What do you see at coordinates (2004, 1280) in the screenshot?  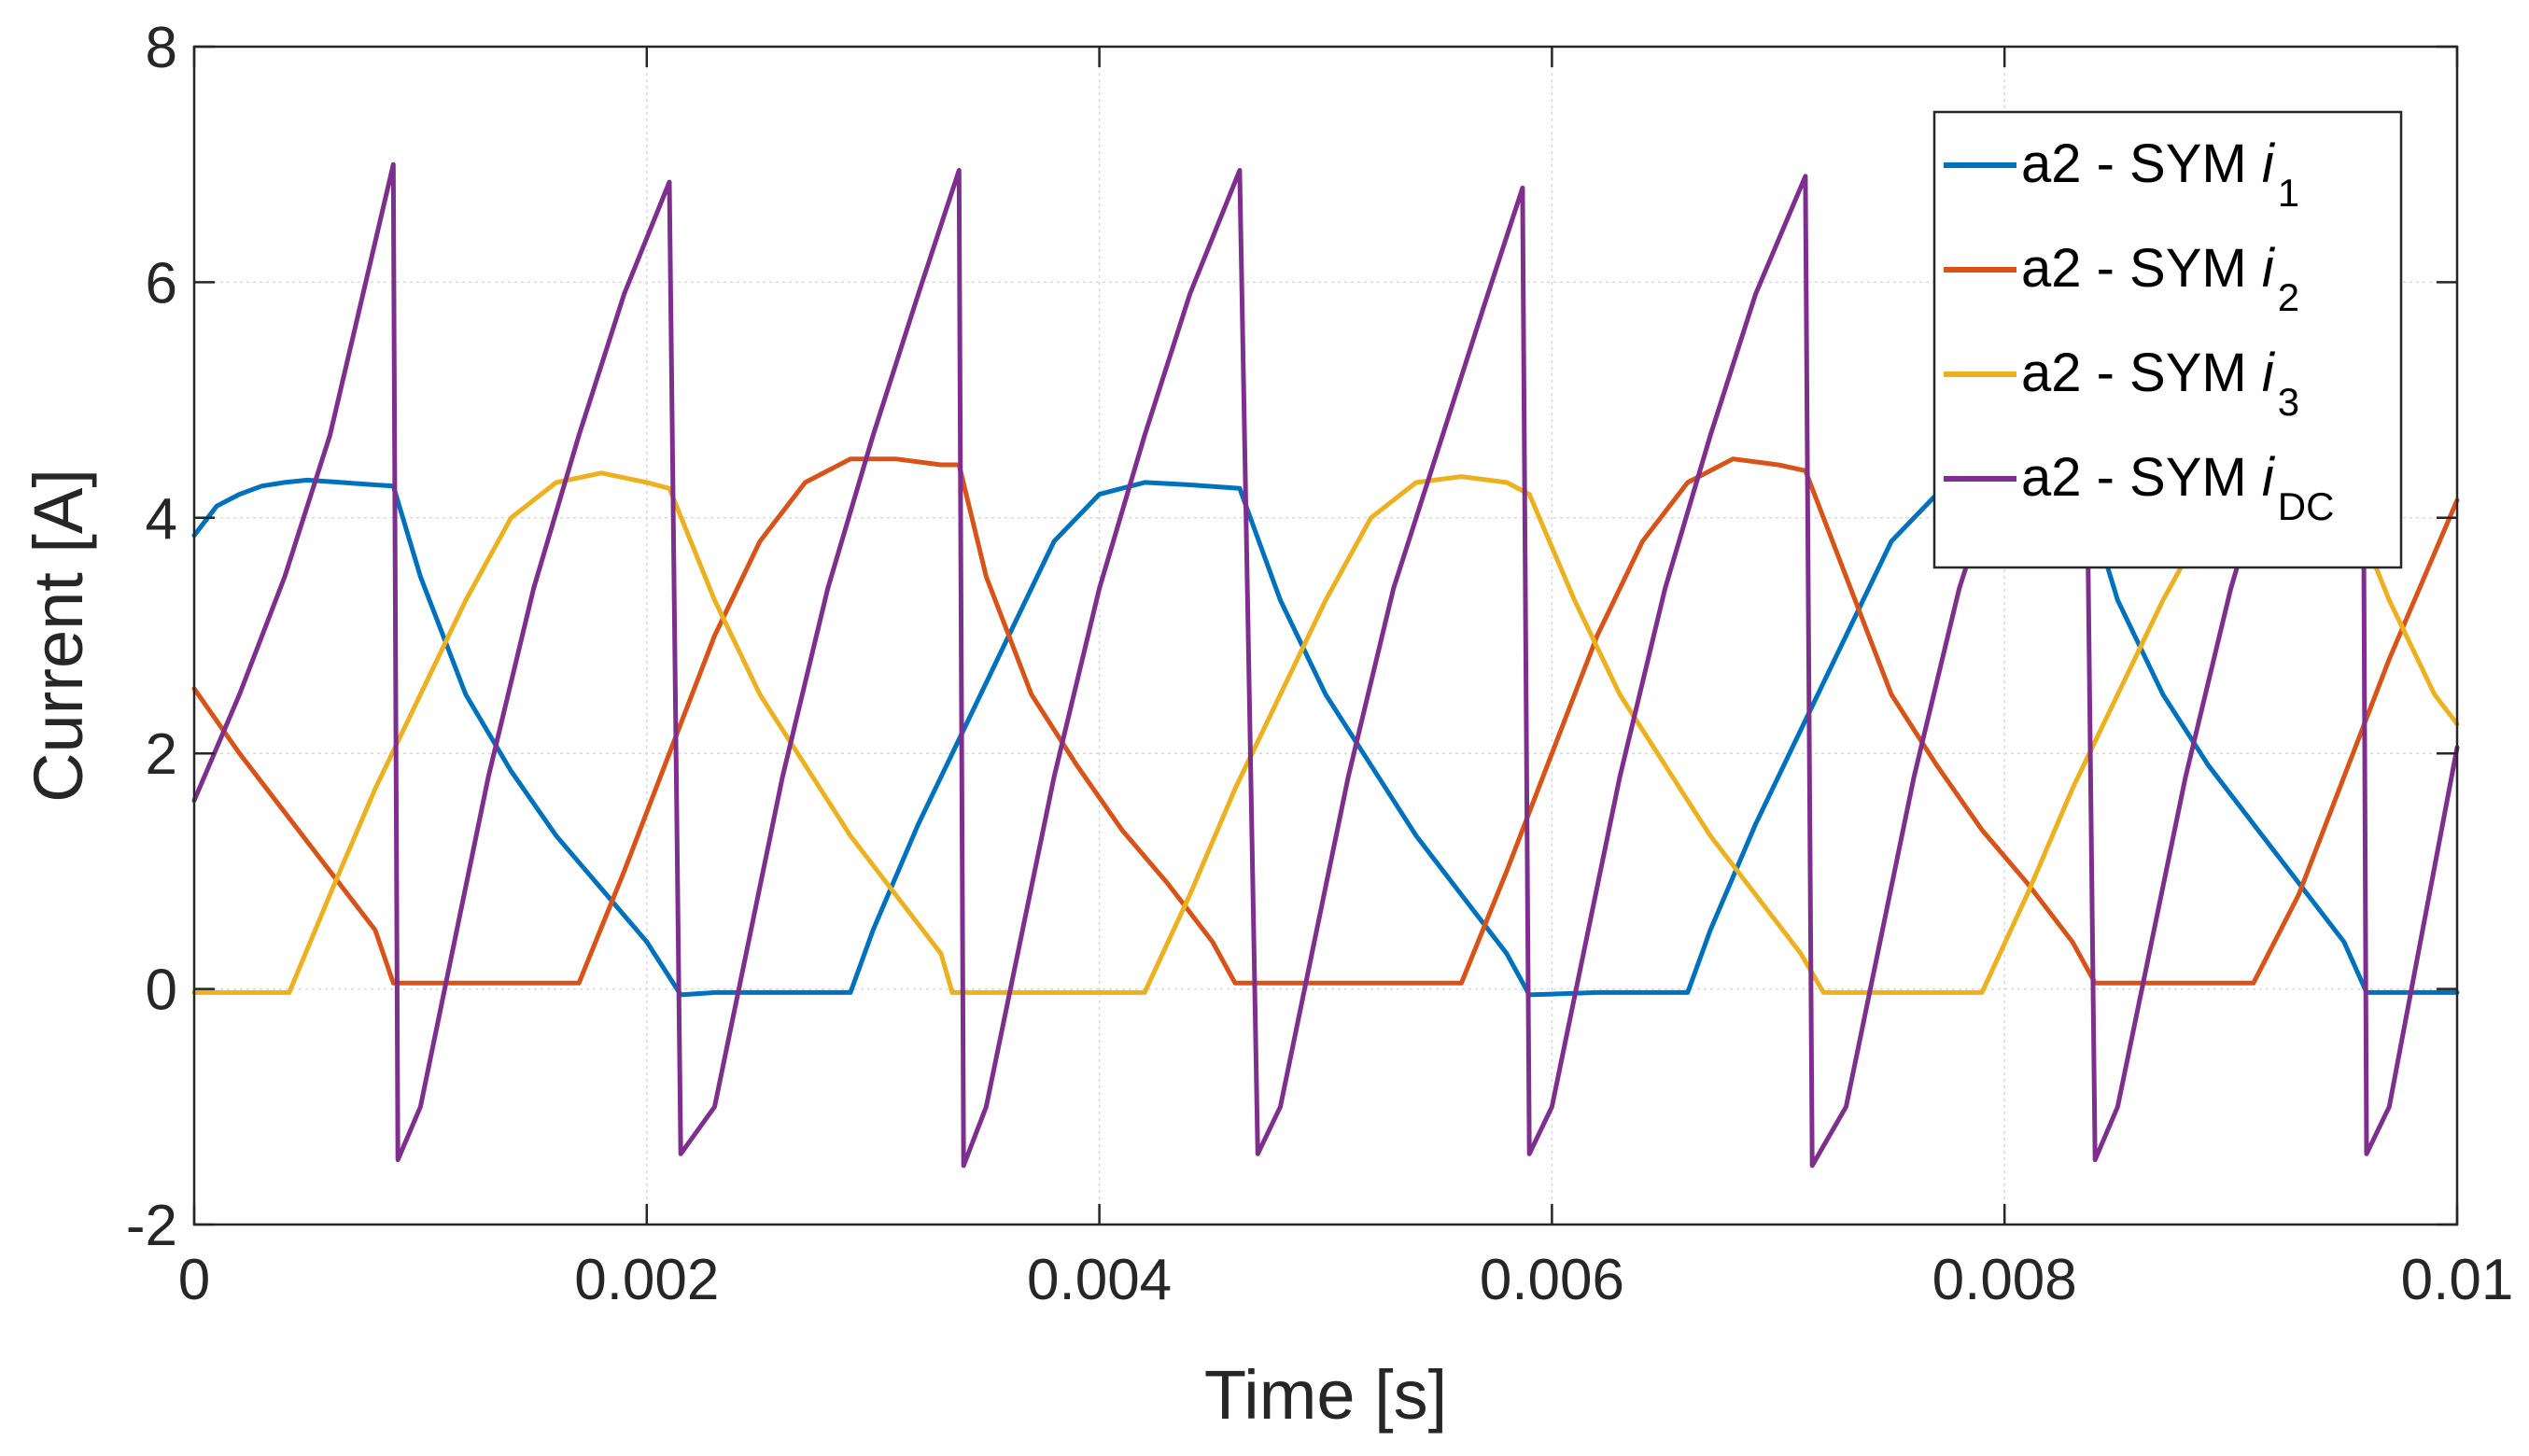 I see `x-tick-label: 0.008` at bounding box center [2004, 1280].